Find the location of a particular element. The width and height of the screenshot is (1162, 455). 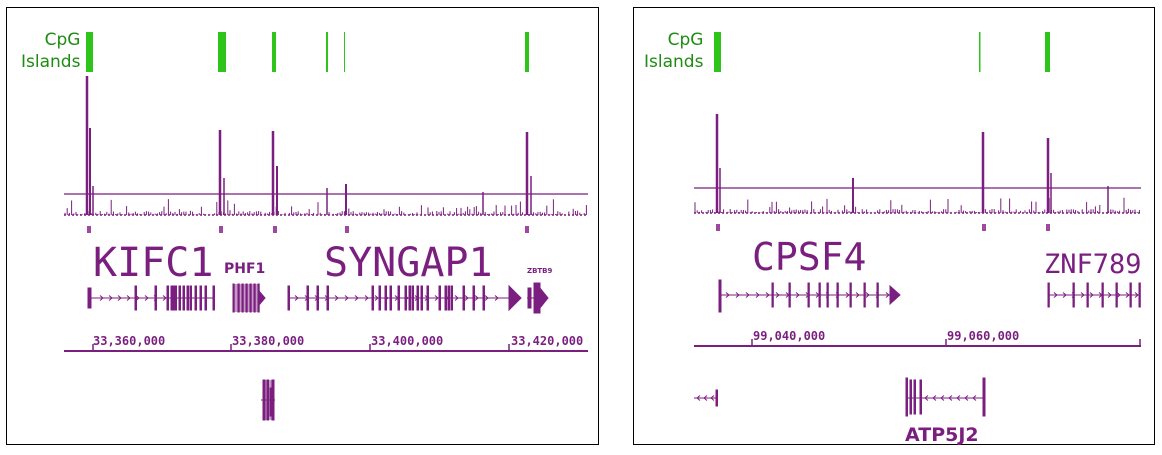

gene-label-cpsf4: CPSF4 is located at coordinates (809, 257).